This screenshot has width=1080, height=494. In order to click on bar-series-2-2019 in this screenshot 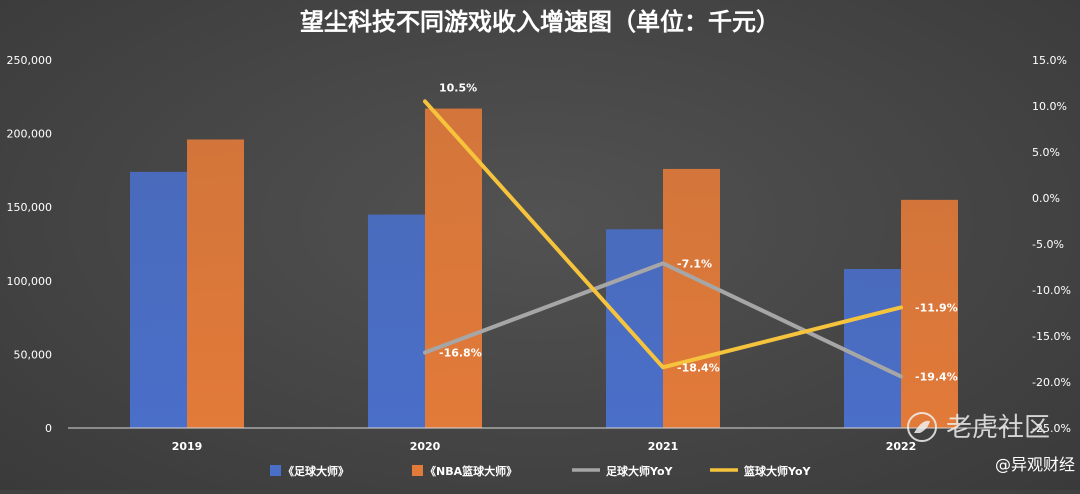, I will do `click(215, 283)`.